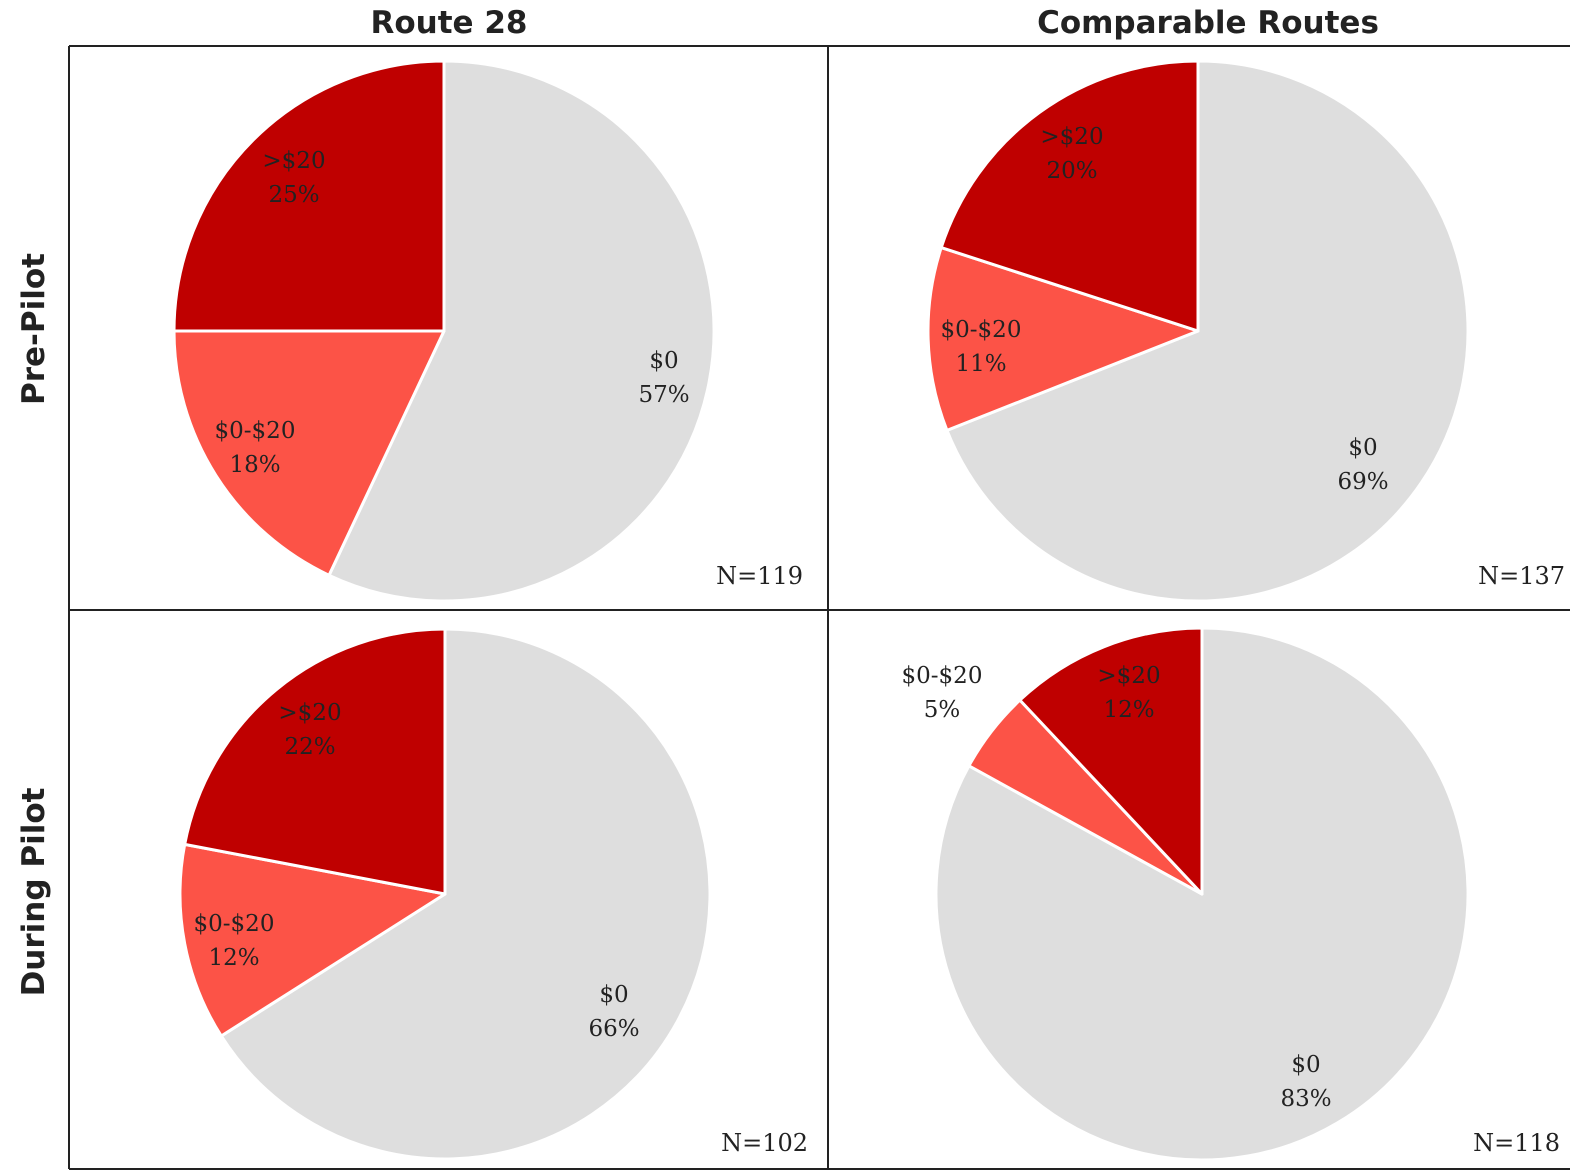 The width and height of the screenshot is (1570, 1171). I want to click on slice-pct-comparable-pre-pilot-over-twenty: 20%, so click(1071, 171).